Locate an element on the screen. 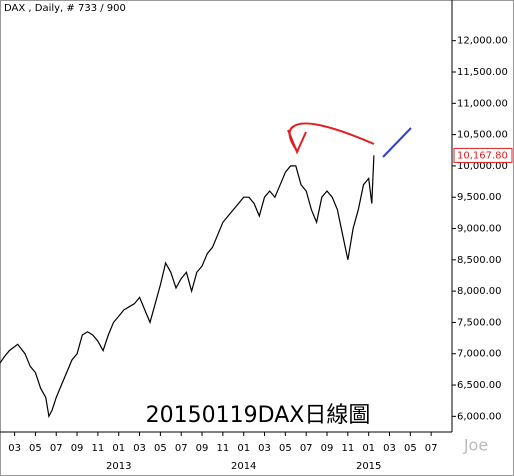 This screenshot has height=476, width=514. last-price-label: 10,167.80 is located at coordinates (482, 155).